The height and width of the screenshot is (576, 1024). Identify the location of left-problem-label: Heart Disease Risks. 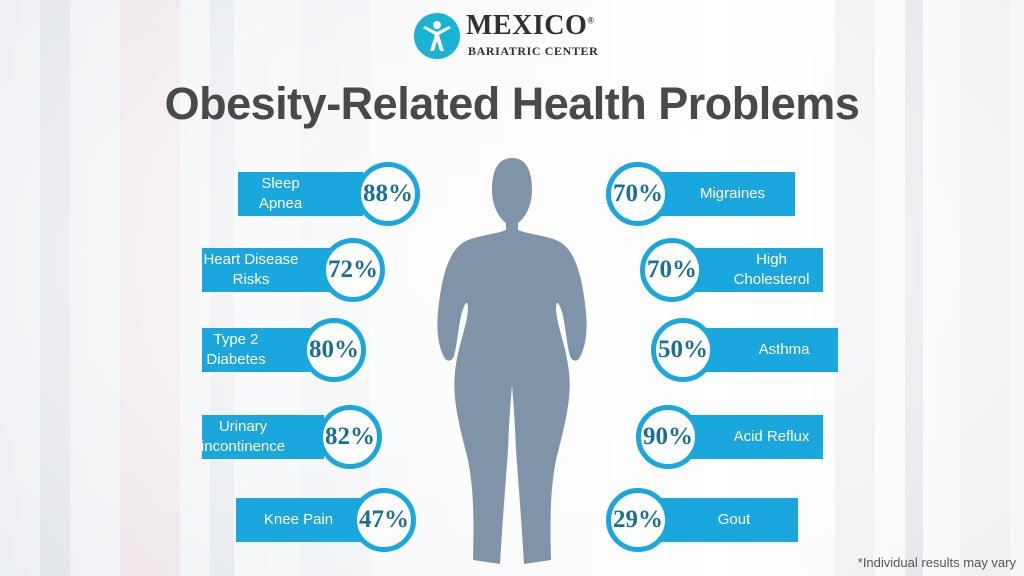
(271, 270).